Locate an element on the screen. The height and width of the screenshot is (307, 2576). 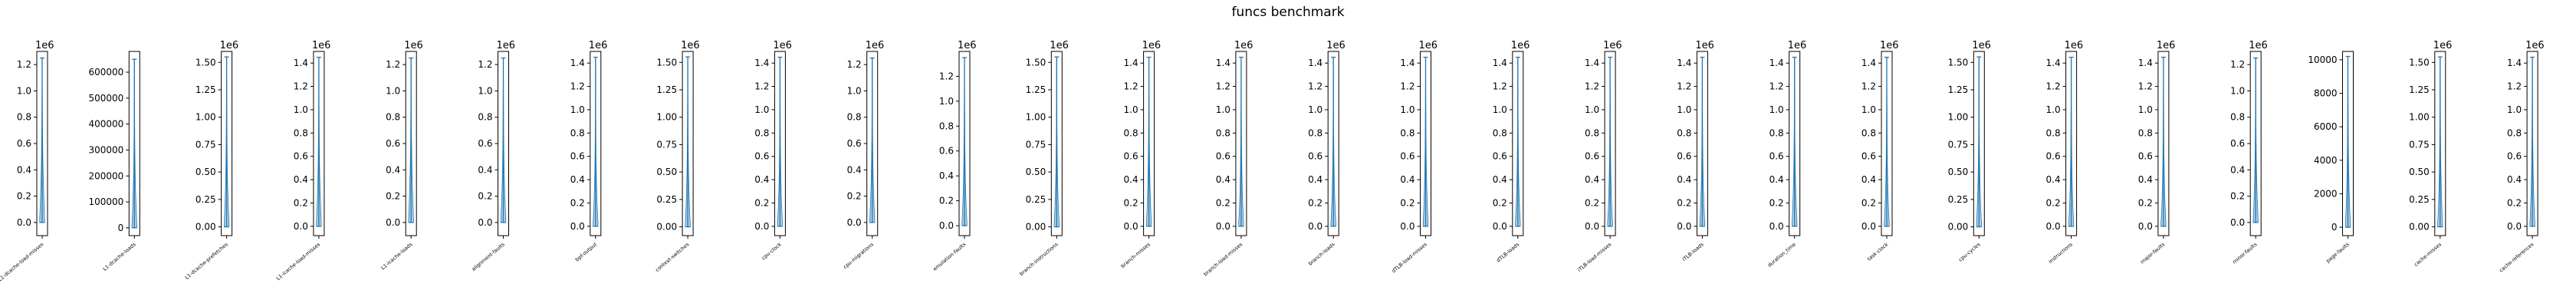
violin-panel-cpu-migrations: 0.0 0.2 0.4 0.6 0.8 1.0 1.2 1e6 cpu-migrations is located at coordinates (863, 155).